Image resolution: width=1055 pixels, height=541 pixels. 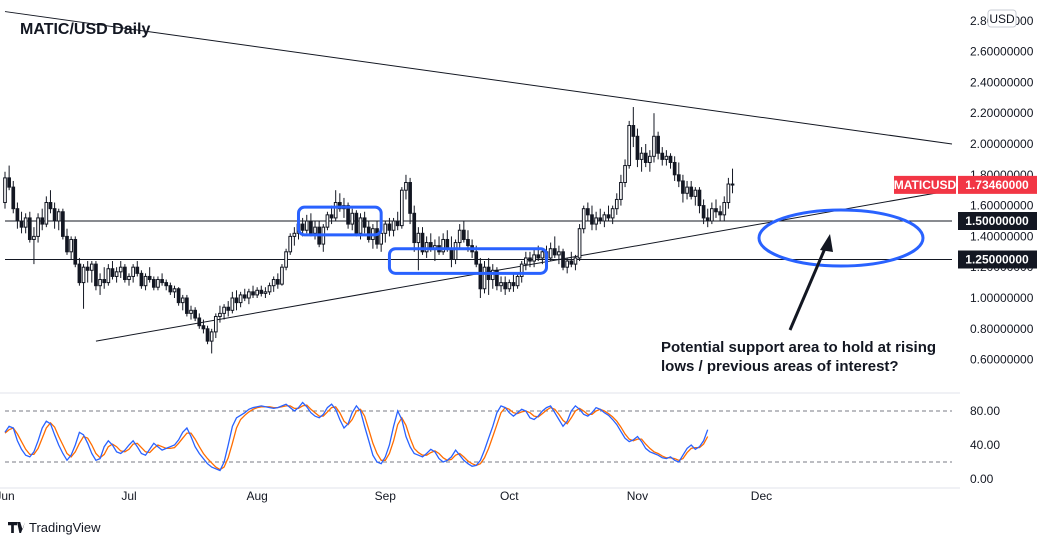 I want to click on rsi-tick-label: 80.00, so click(x=985, y=411).